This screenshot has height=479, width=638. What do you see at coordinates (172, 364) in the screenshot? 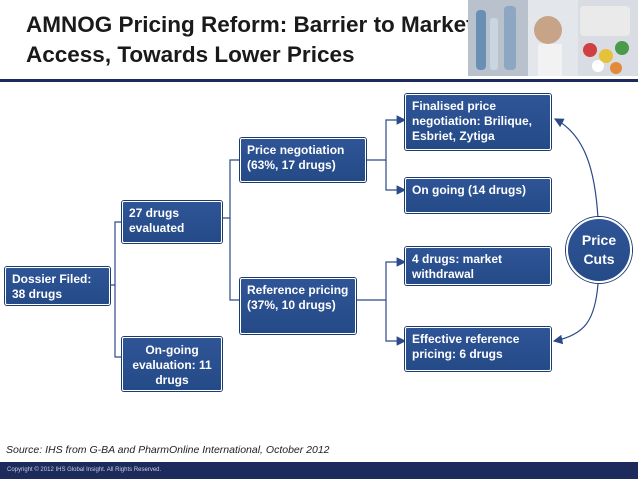
I see `ongoing-evaluation-box: On-going evaluation: 11 drugs` at bounding box center [172, 364].